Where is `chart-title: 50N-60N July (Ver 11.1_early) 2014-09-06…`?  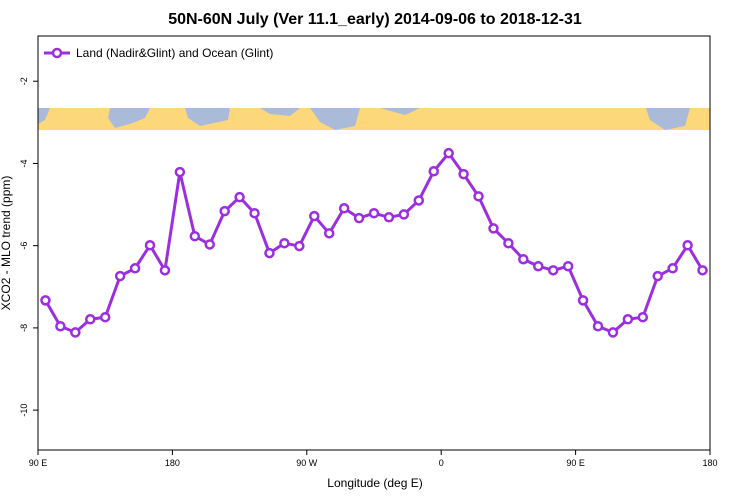 chart-title: 50N-60N July (Ver 11.1_early) 2014-09-06… is located at coordinates (375, 19).